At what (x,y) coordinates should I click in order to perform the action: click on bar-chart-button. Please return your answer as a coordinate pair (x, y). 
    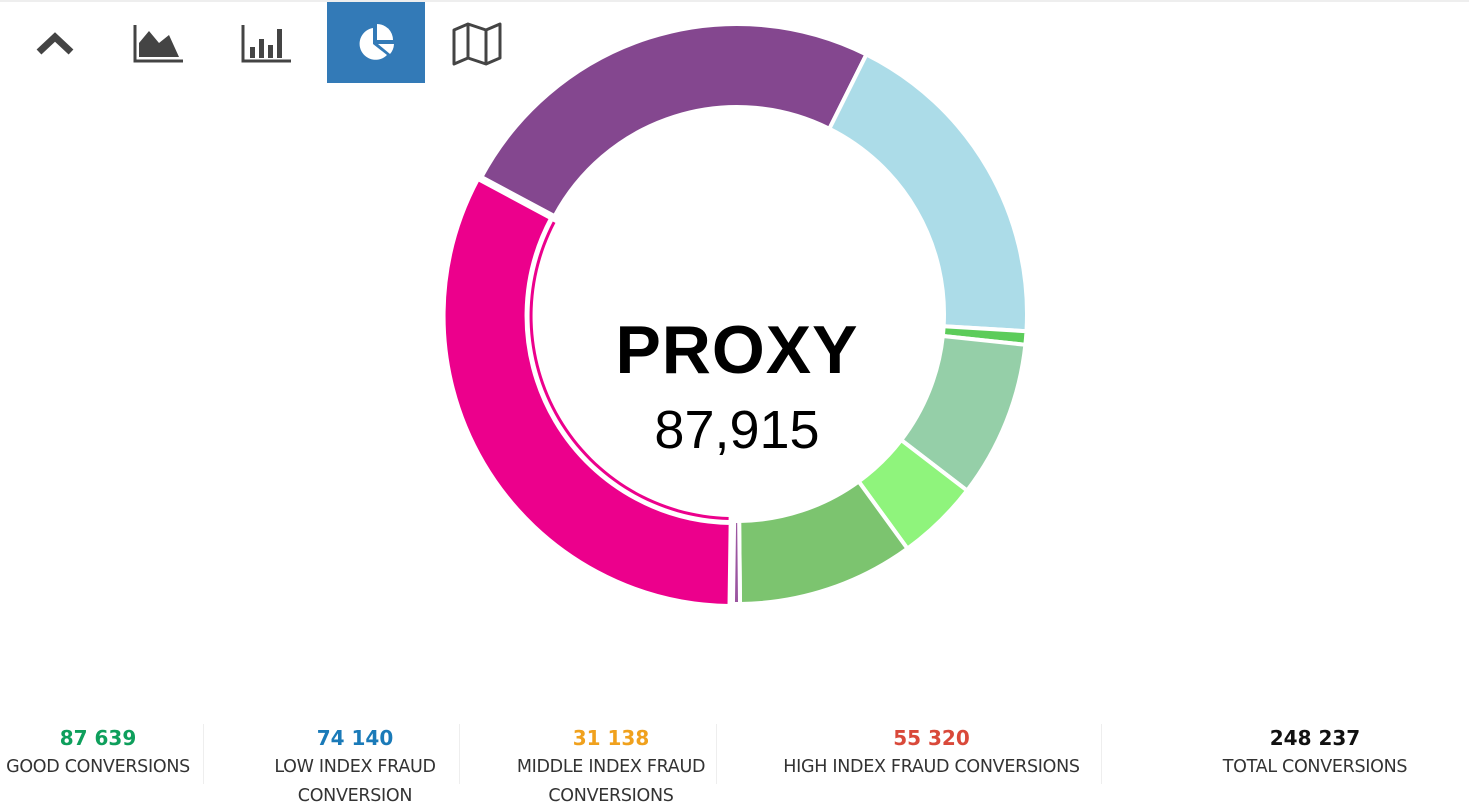
    Looking at the image, I should click on (267, 42).